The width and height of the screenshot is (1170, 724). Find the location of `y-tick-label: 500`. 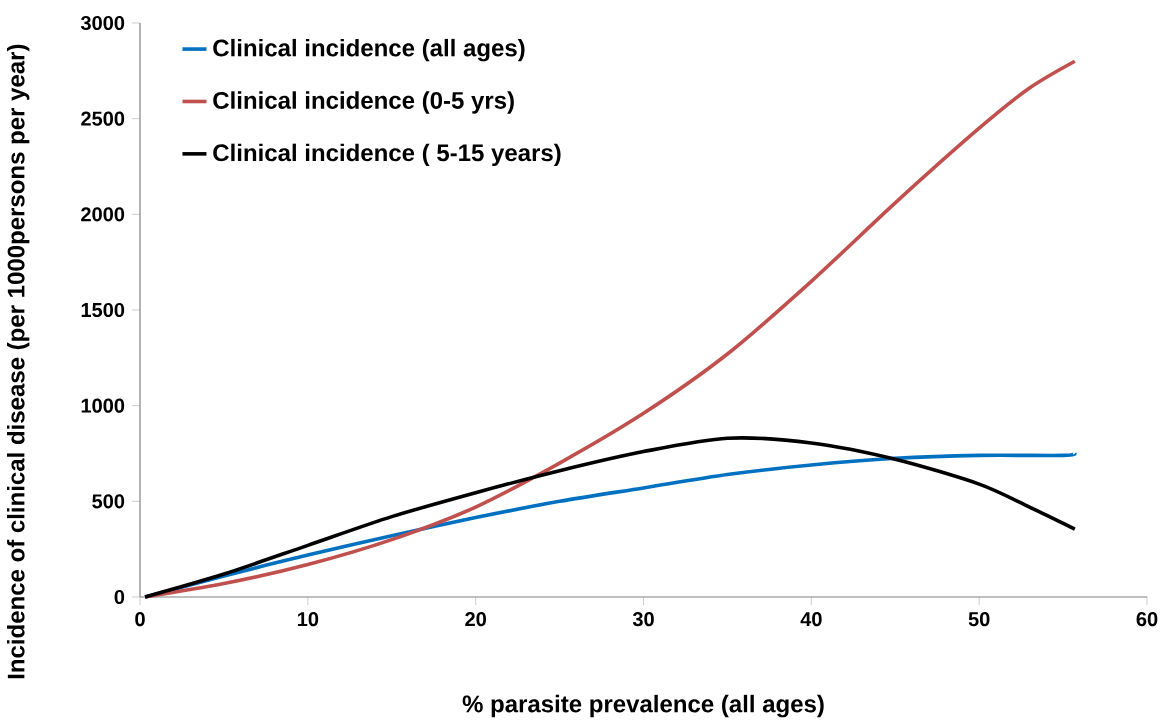

y-tick-label: 500 is located at coordinates (108, 501).